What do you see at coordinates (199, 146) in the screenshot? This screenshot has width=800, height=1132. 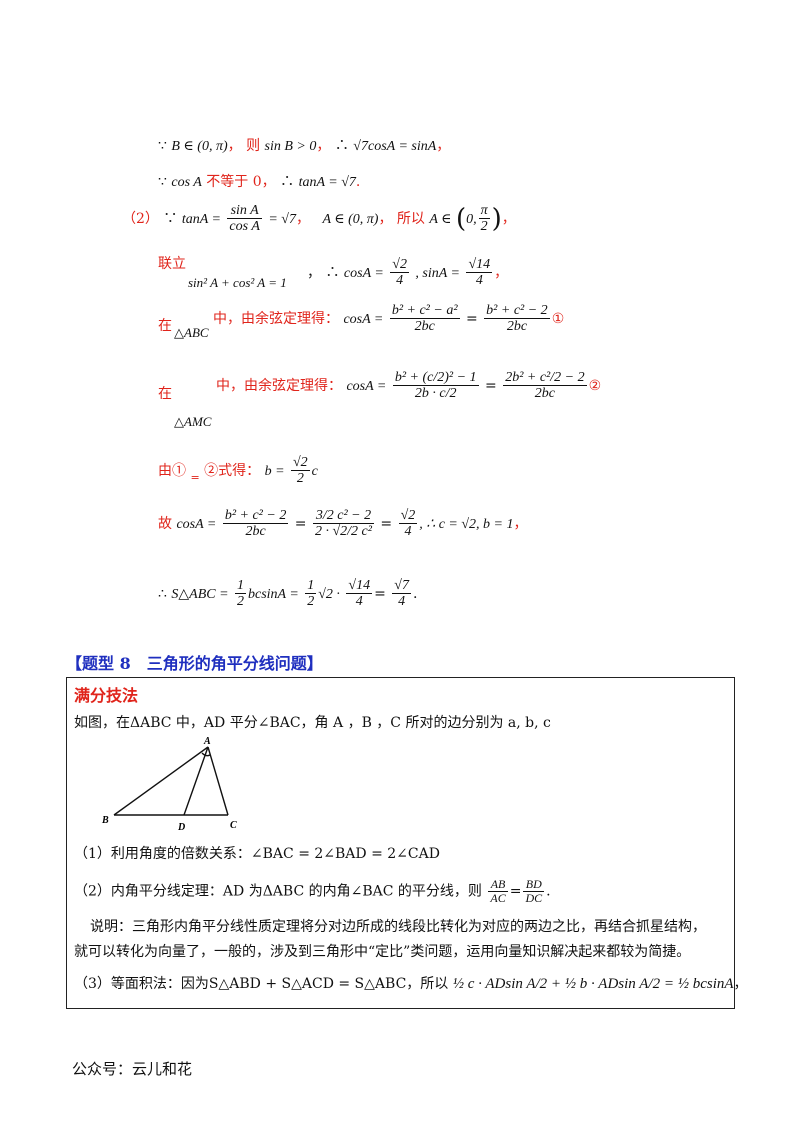 I see `math-expr: B ∈ (0, π)` at bounding box center [199, 146].